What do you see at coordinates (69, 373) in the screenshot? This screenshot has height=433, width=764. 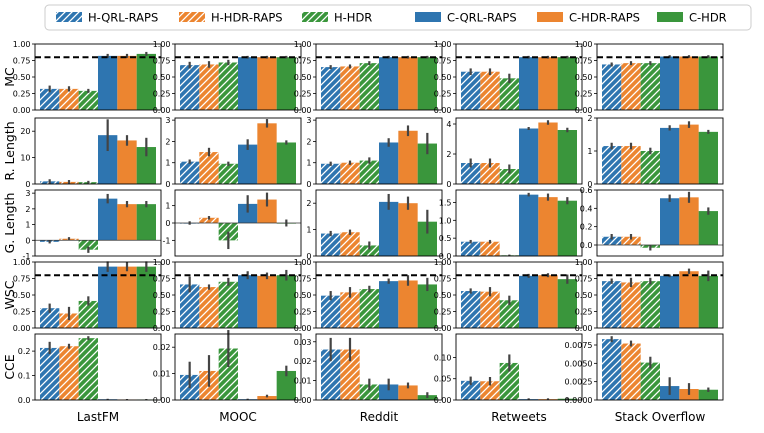 I see `bar-cce-lastfm-h-hdr-raps-hatch` at bounding box center [69, 373].